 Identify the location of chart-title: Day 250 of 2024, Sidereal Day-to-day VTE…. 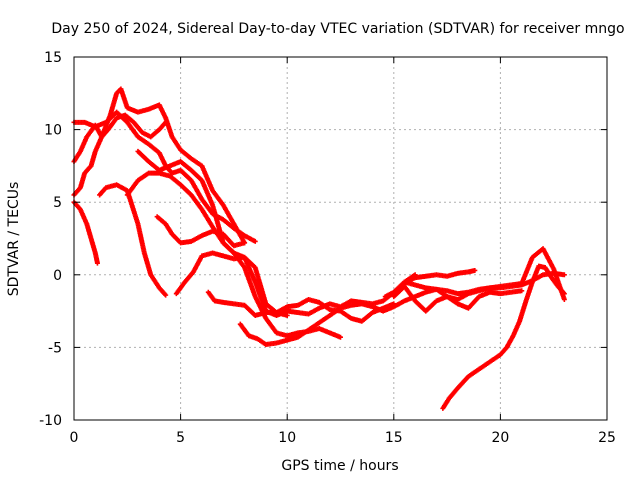
(337, 29).